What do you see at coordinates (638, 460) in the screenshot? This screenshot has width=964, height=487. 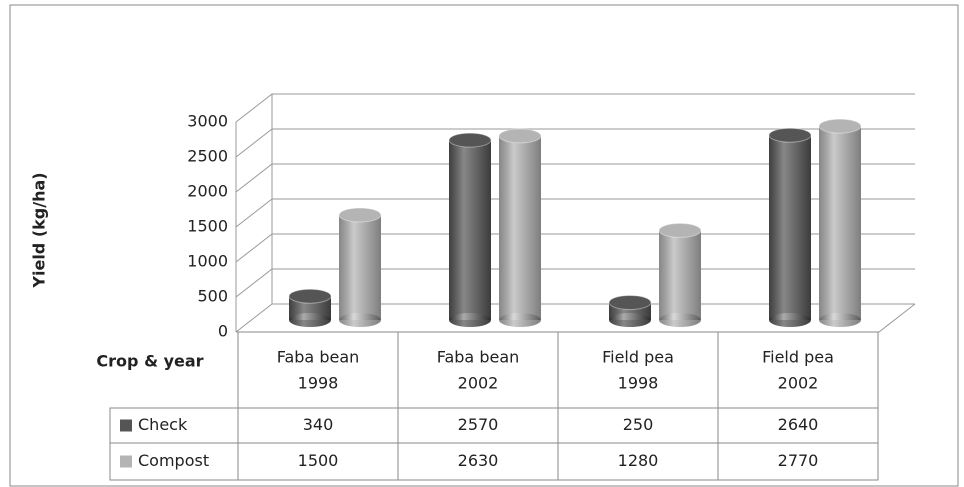 I see `value-label: 1280` at bounding box center [638, 460].